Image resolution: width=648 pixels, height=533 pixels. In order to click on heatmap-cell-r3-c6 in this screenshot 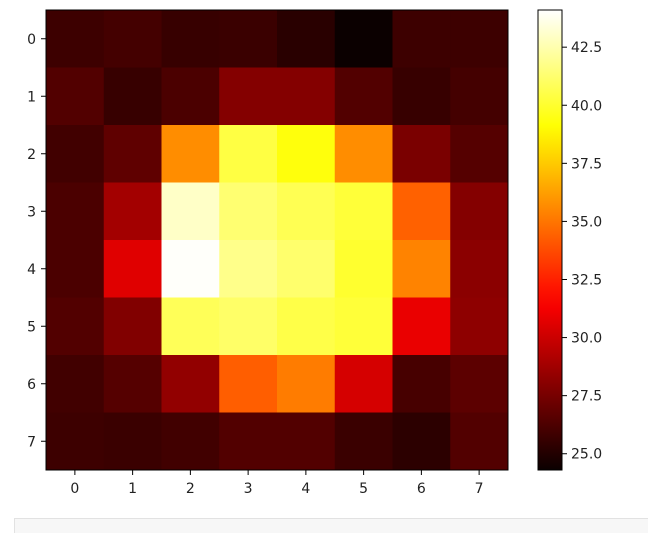, I will do `click(421, 211)`.